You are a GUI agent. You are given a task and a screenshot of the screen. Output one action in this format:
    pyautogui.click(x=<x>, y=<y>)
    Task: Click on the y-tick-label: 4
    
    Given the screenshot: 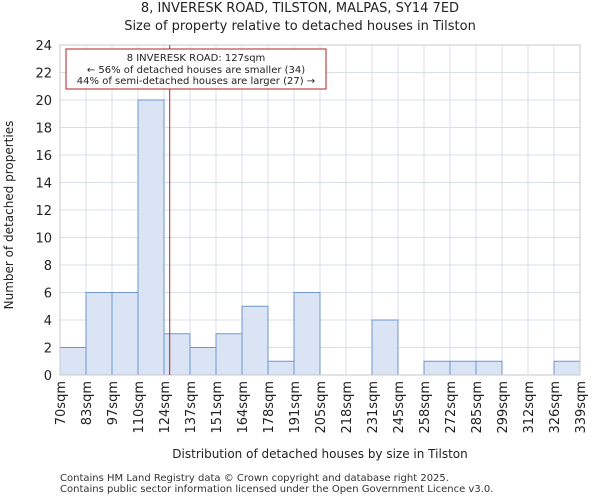 What is the action you would take?
    pyautogui.click(x=48, y=321)
    